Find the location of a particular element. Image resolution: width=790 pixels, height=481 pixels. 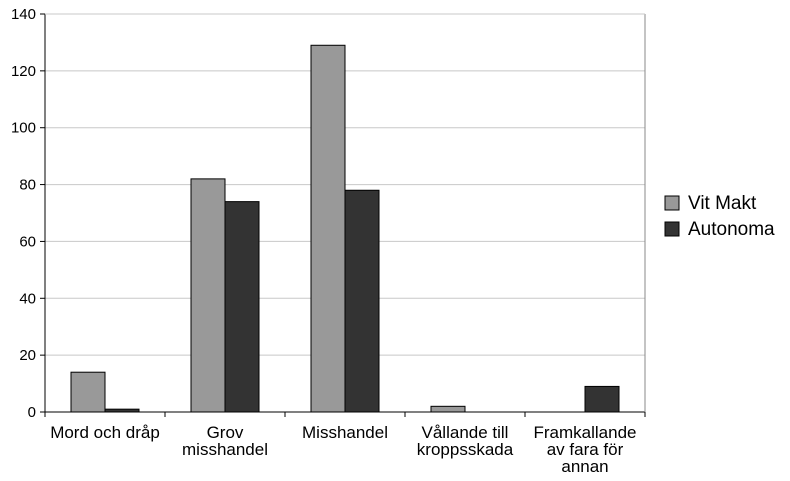

y-tick-label: 100 is located at coordinates (23, 128).